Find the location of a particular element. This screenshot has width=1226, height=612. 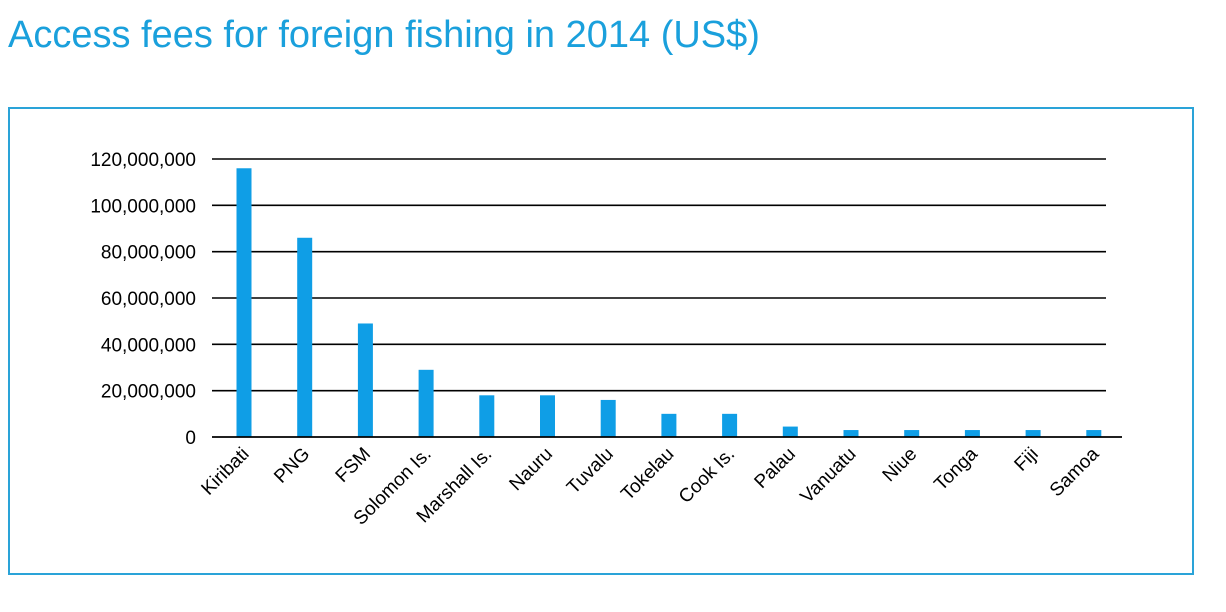

bar-solomon-is is located at coordinates (426, 403).